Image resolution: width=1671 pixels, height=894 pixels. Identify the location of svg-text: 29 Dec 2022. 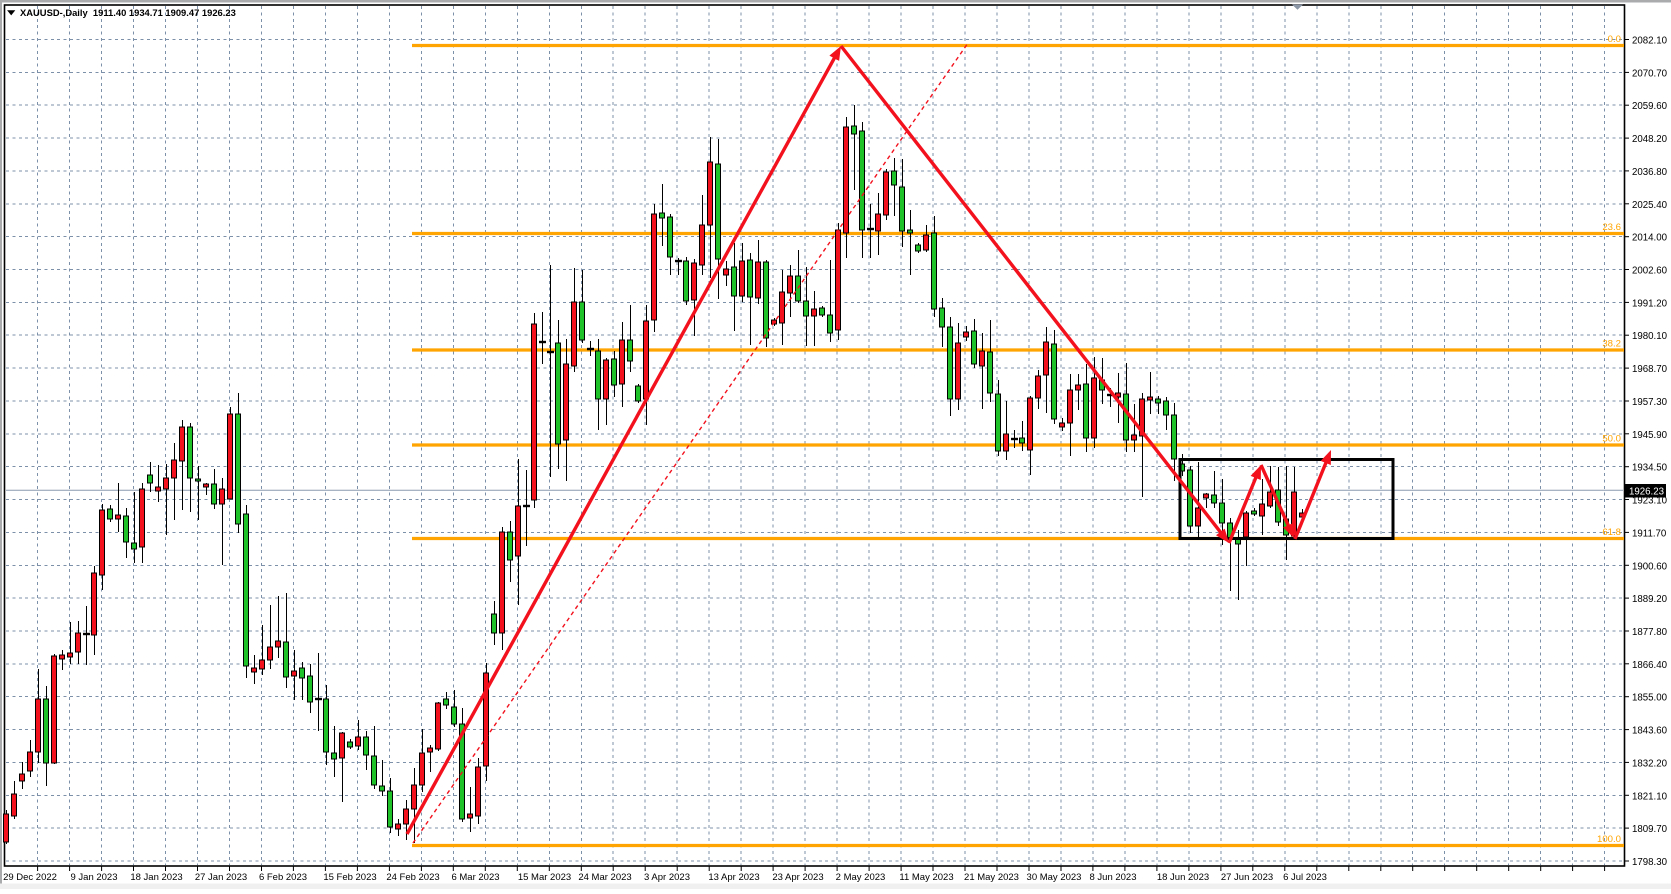
(30, 877).